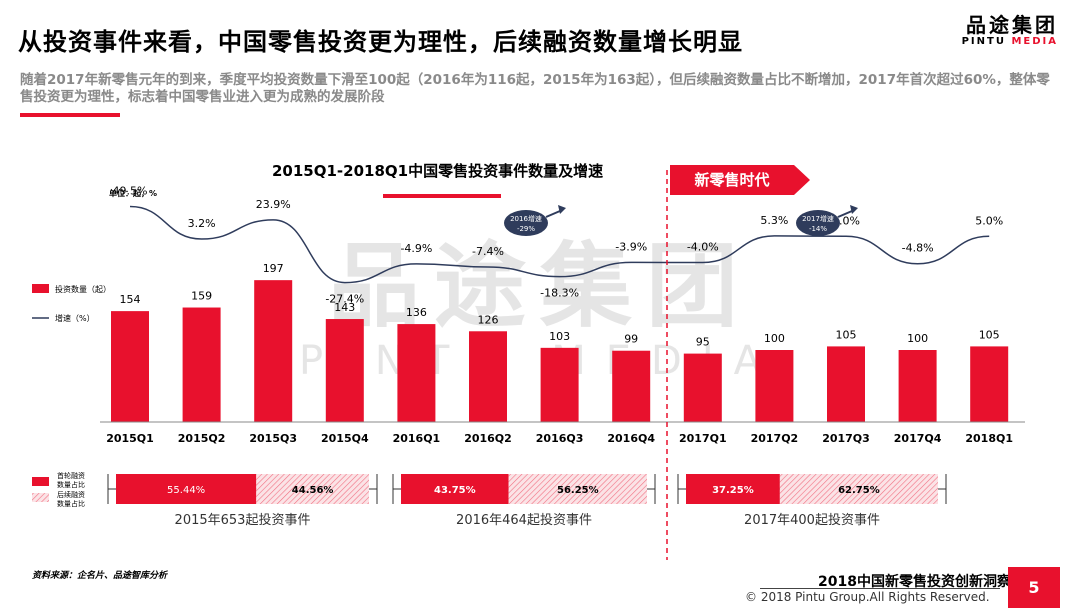 The image size is (1080, 608). I want to click on bar-label-2016Q4: 99, so click(631, 339).